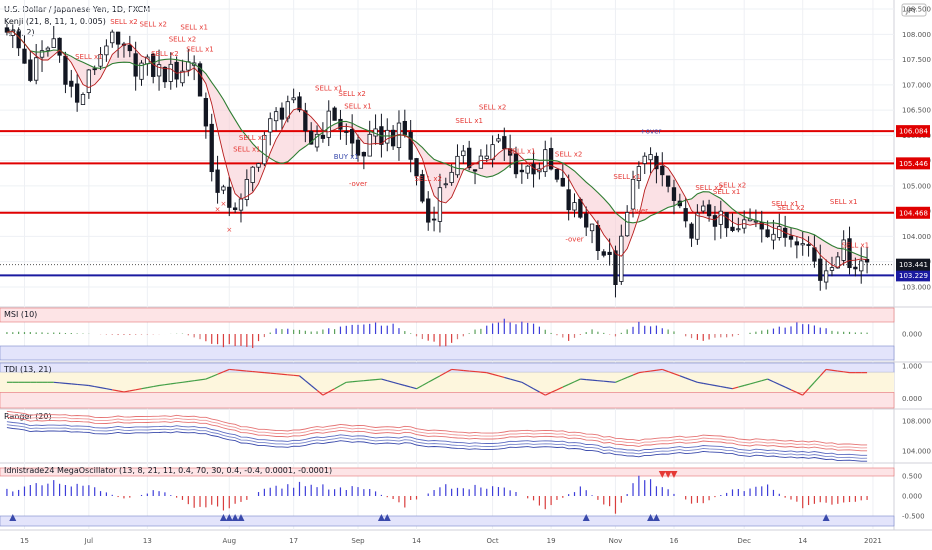 This screenshot has height=550, width=932. What do you see at coordinates (358, 541) in the screenshot?
I see `x-tick-label: Sep` at bounding box center [358, 541].